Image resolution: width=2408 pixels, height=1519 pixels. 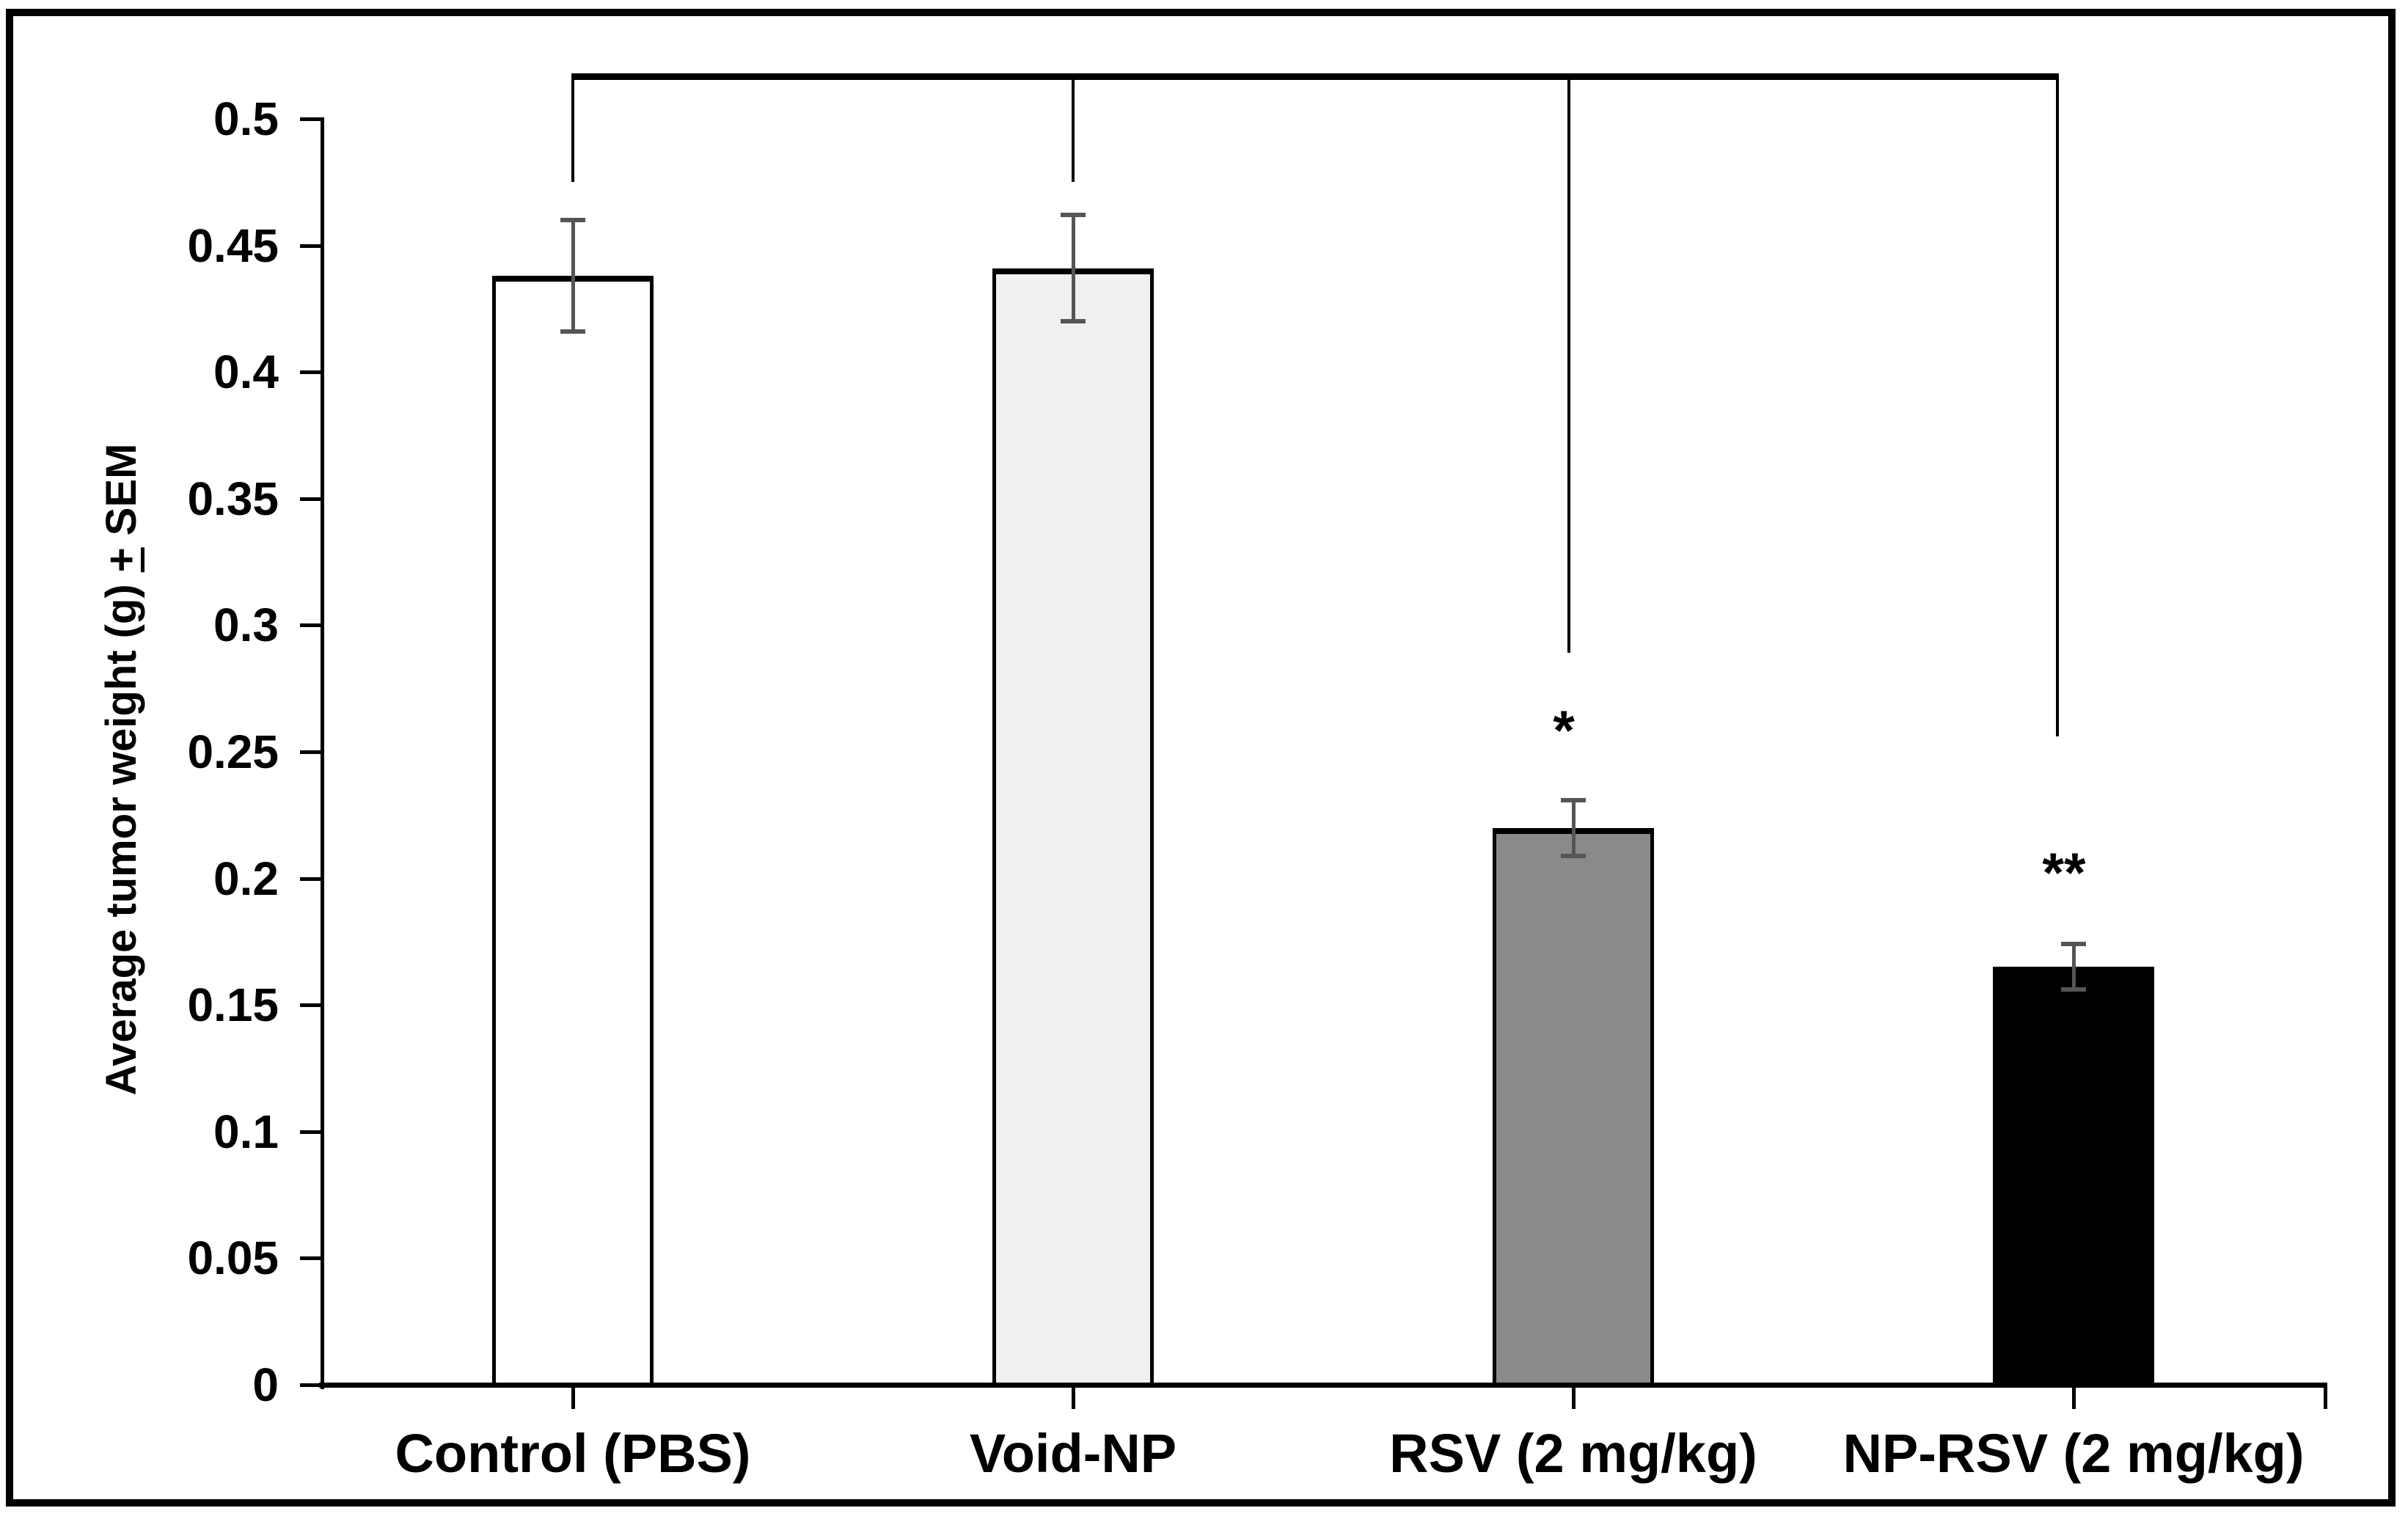 What do you see at coordinates (1073, 827) in the screenshot?
I see `bar-void-np` at bounding box center [1073, 827].